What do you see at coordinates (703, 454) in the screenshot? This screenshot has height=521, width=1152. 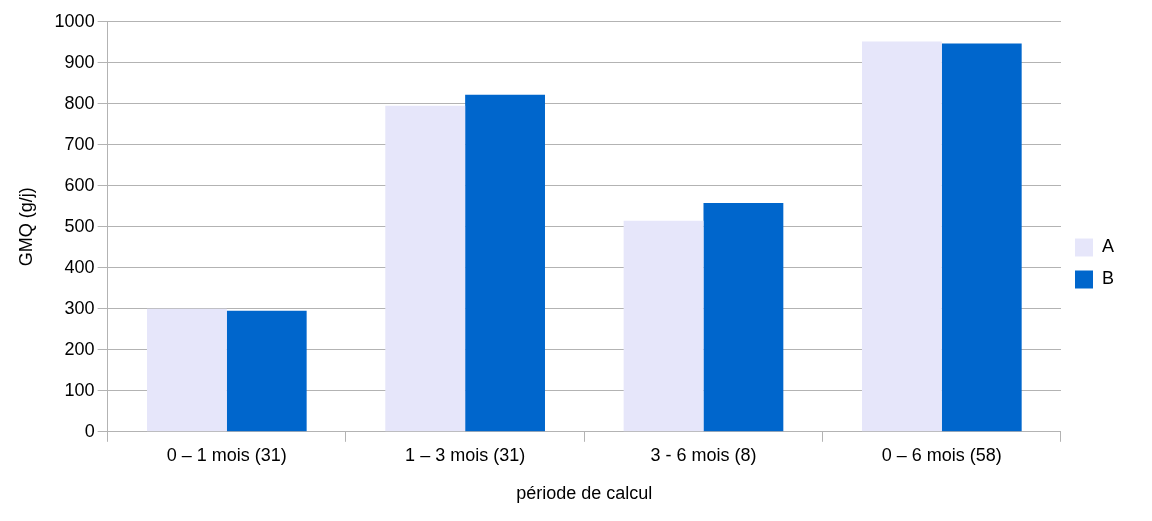 I see `x-tick-label: 3 - 6 mois (8)` at bounding box center [703, 454].